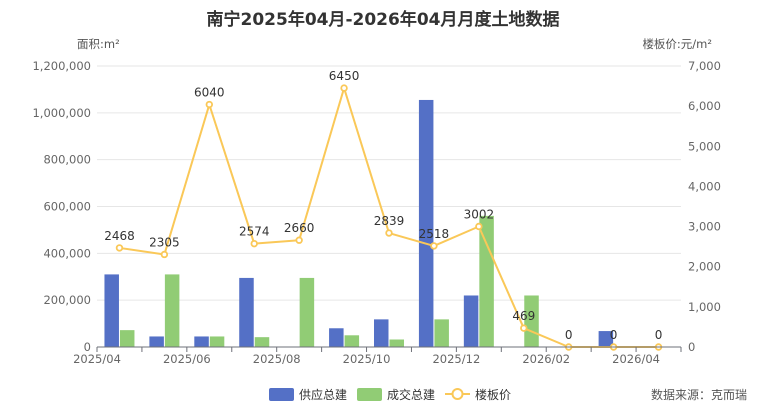 The width and height of the screenshot is (767, 419). What do you see at coordinates (704, 227) in the screenshot?
I see `right-tick-label: 3,000` at bounding box center [704, 227].